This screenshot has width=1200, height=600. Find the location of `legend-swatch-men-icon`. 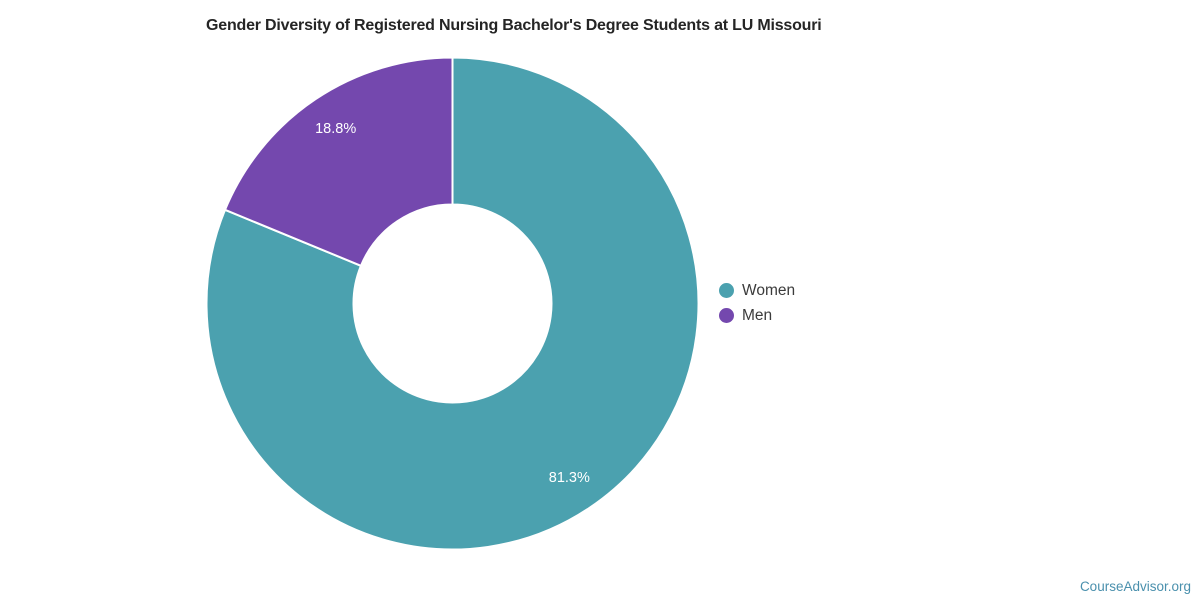

legend-swatch-men-icon is located at coordinates (726, 315).